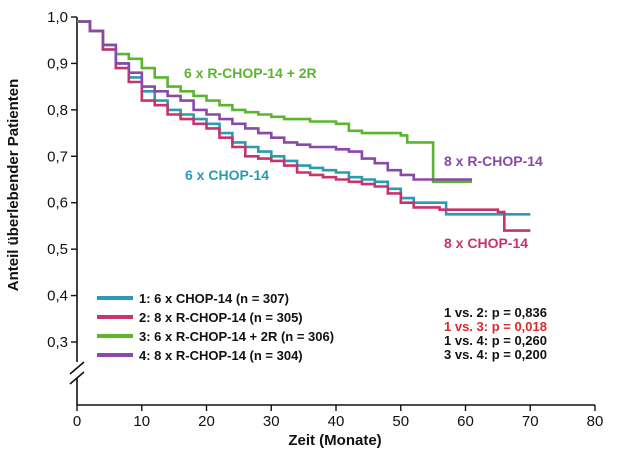 The height and width of the screenshot is (459, 620). What do you see at coordinates (57, 342) in the screenshot?
I see `y-tick-label: 0,3` at bounding box center [57, 342].